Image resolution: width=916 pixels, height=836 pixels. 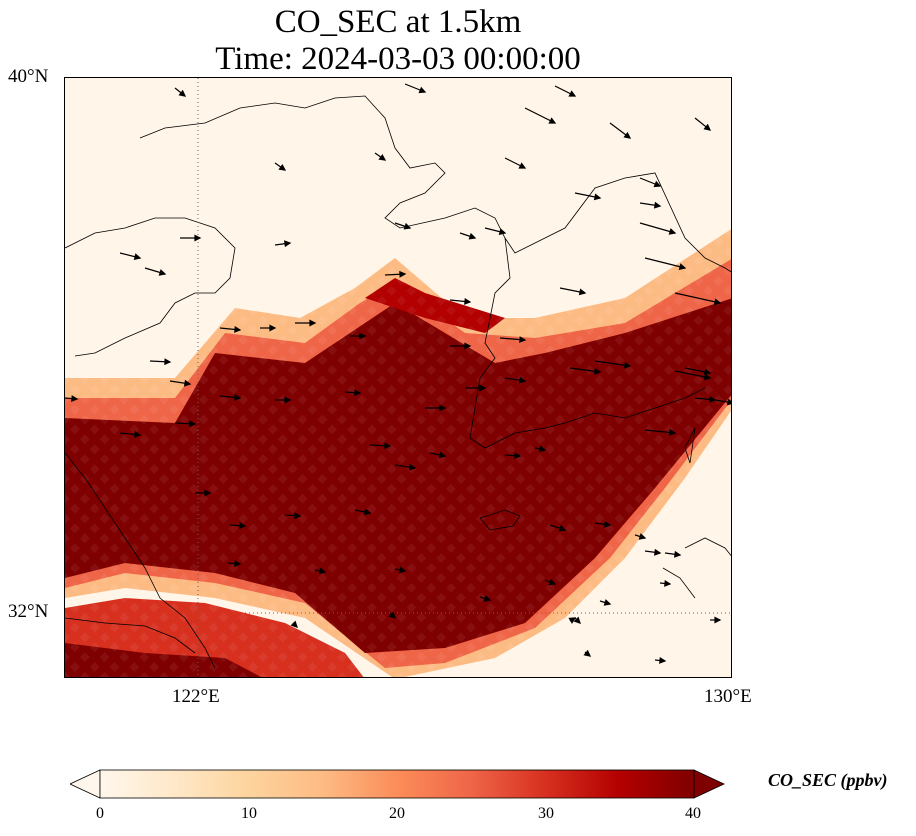 I want to click on colorbar-extend-low, so click(x=85, y=784).